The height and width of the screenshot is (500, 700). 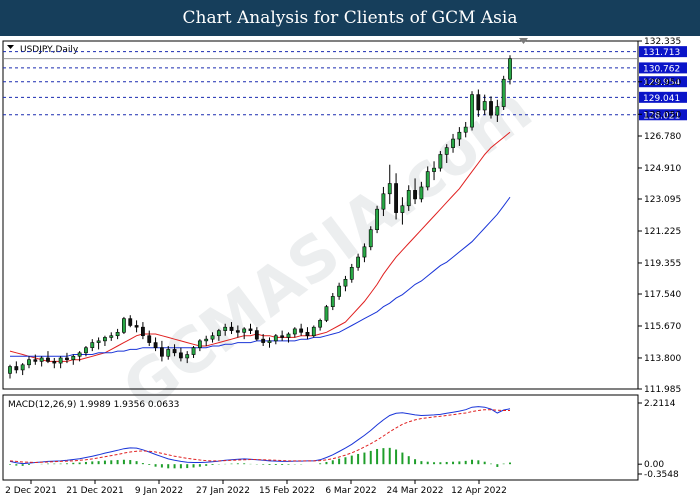 I want to click on shift-marker-icon, so click(x=523, y=41).